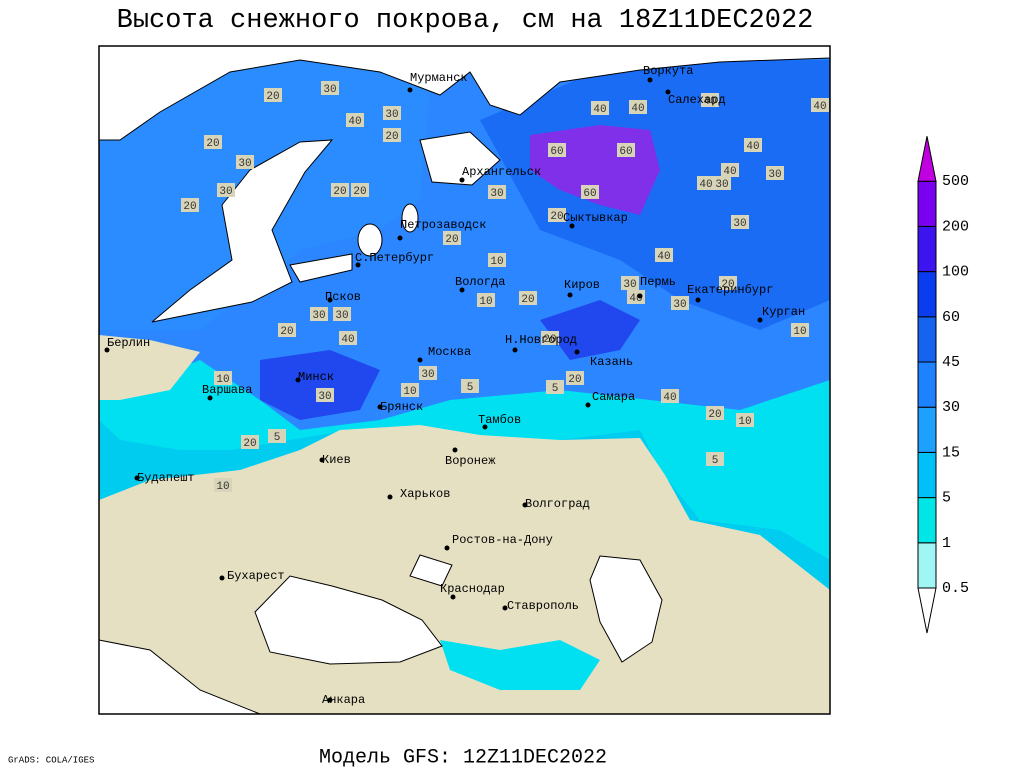  What do you see at coordinates (425, 494) in the screenshot?
I see `city-label: Харьков` at bounding box center [425, 494].